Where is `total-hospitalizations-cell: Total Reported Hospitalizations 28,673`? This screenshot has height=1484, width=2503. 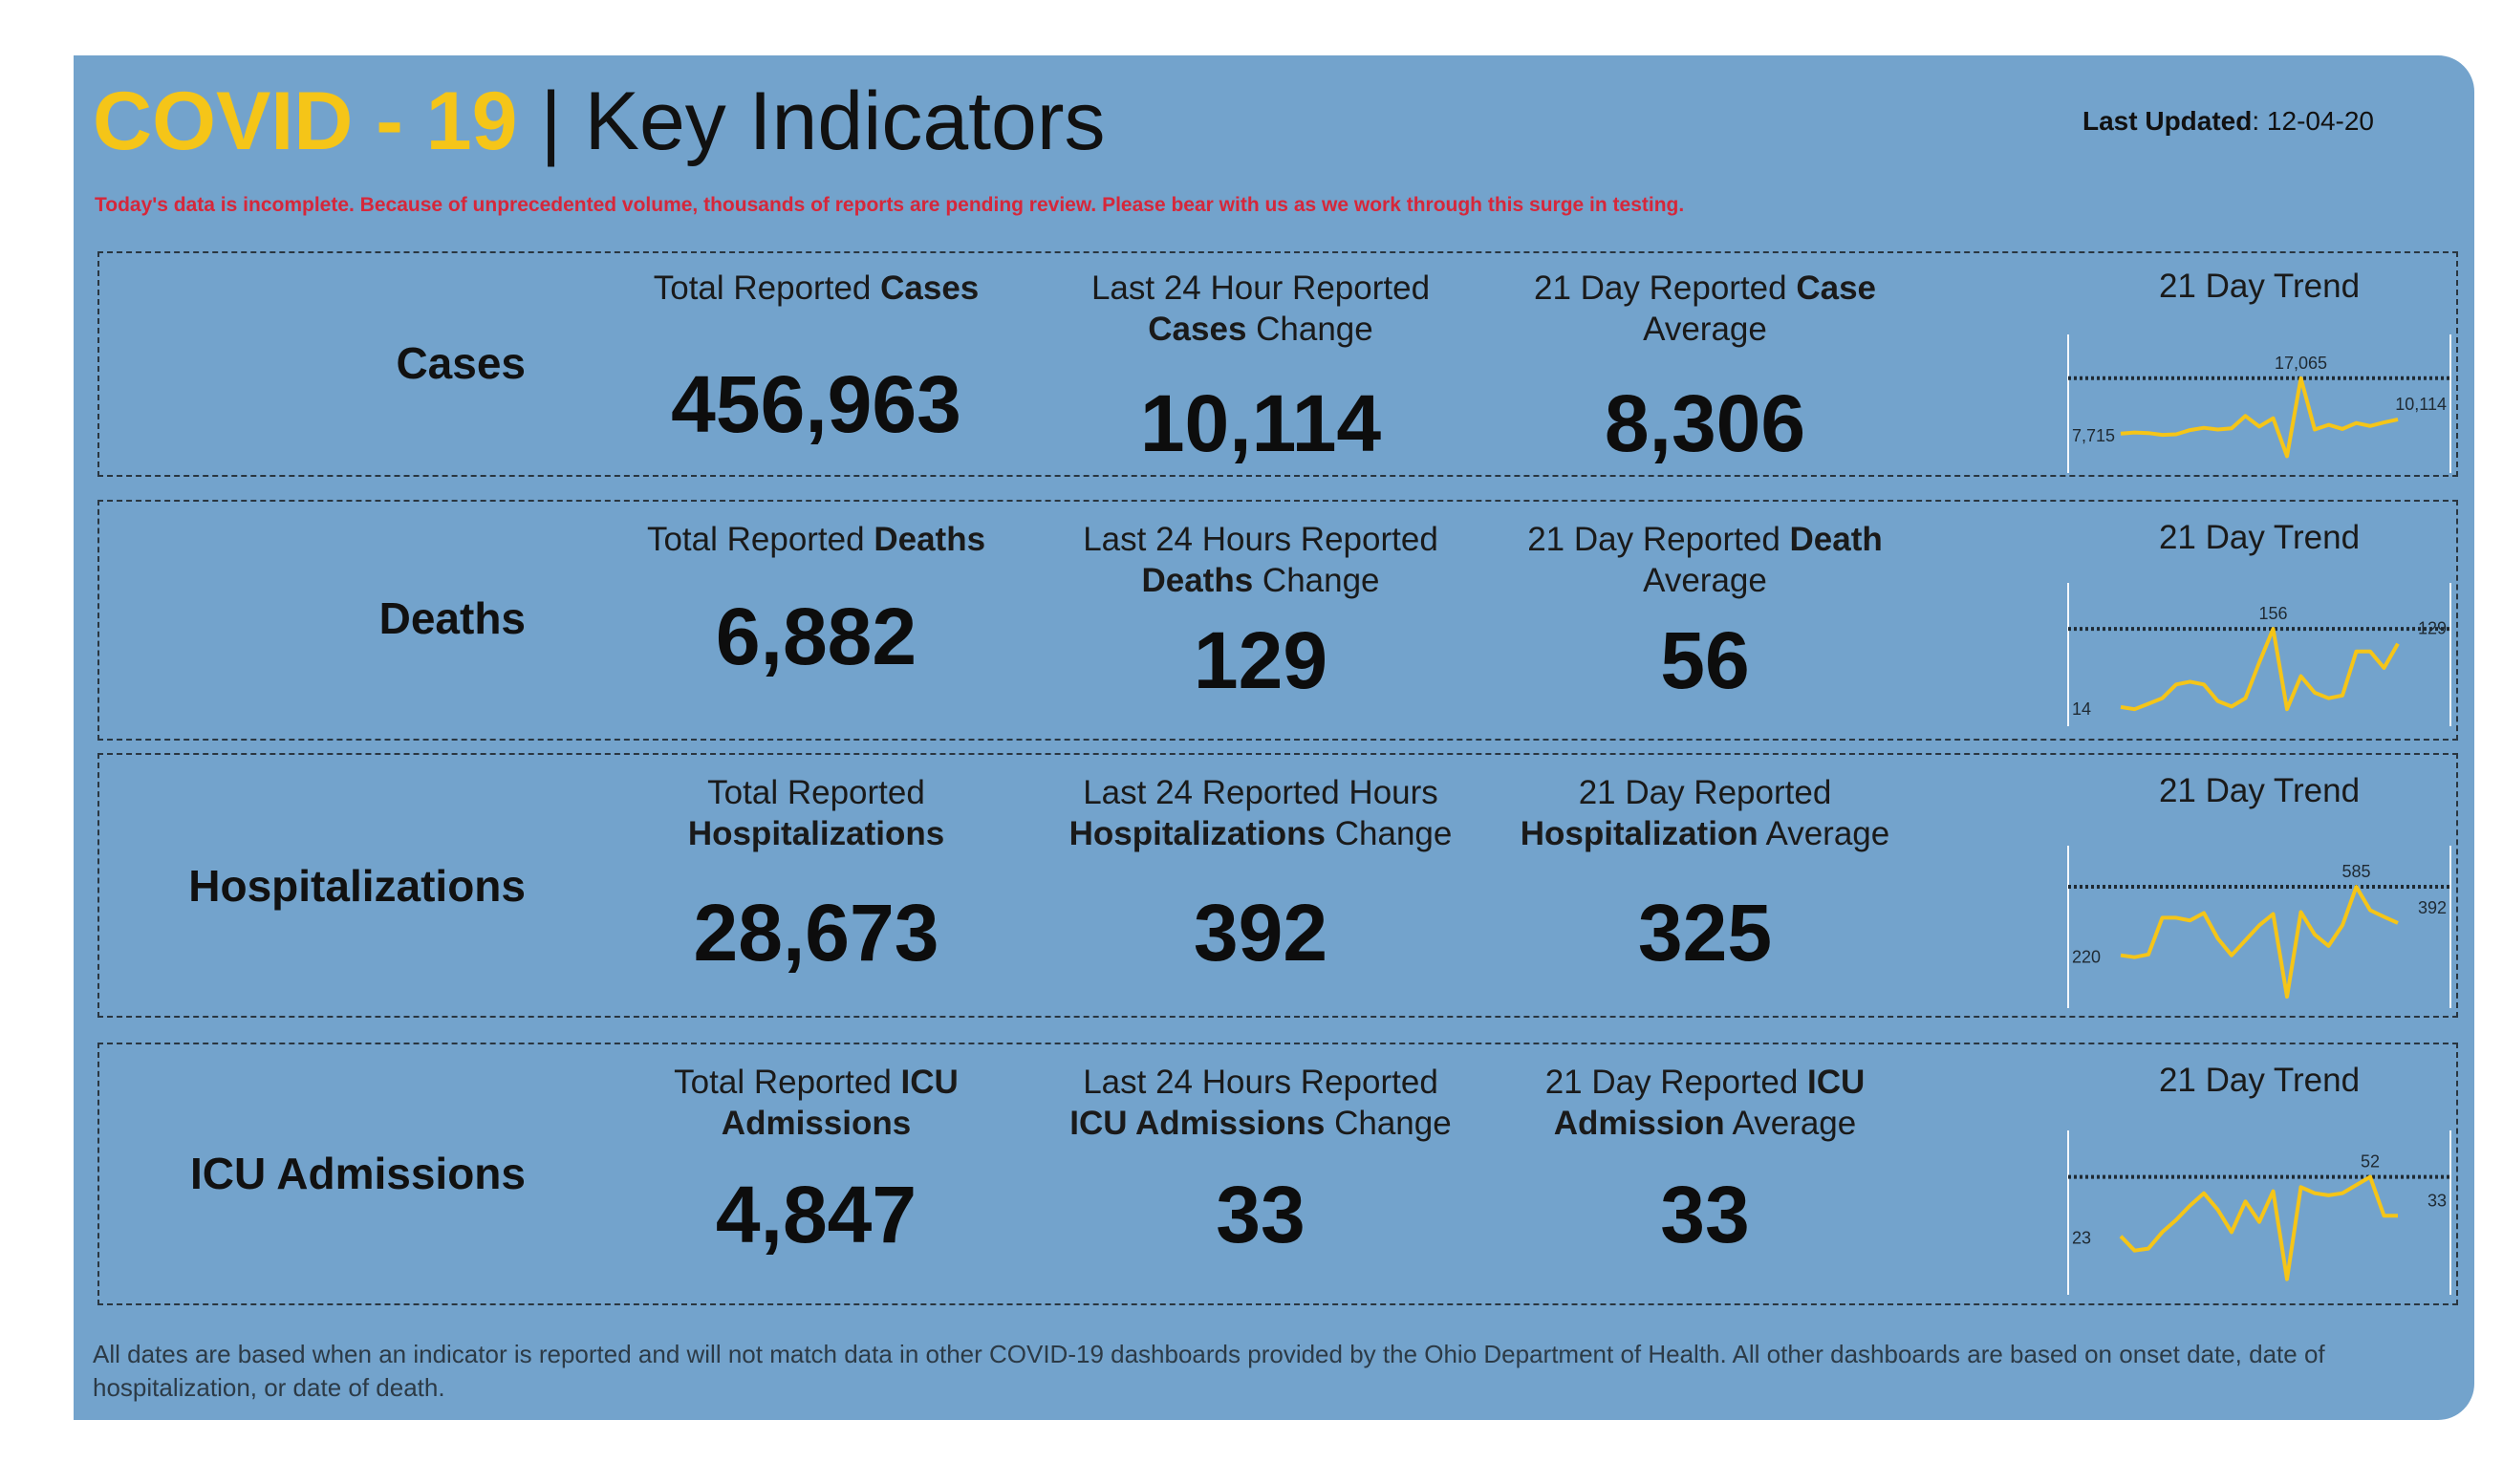 total-hospitalizations-cell: Total Reported Hospitalizations 28,673 is located at coordinates (816, 891).